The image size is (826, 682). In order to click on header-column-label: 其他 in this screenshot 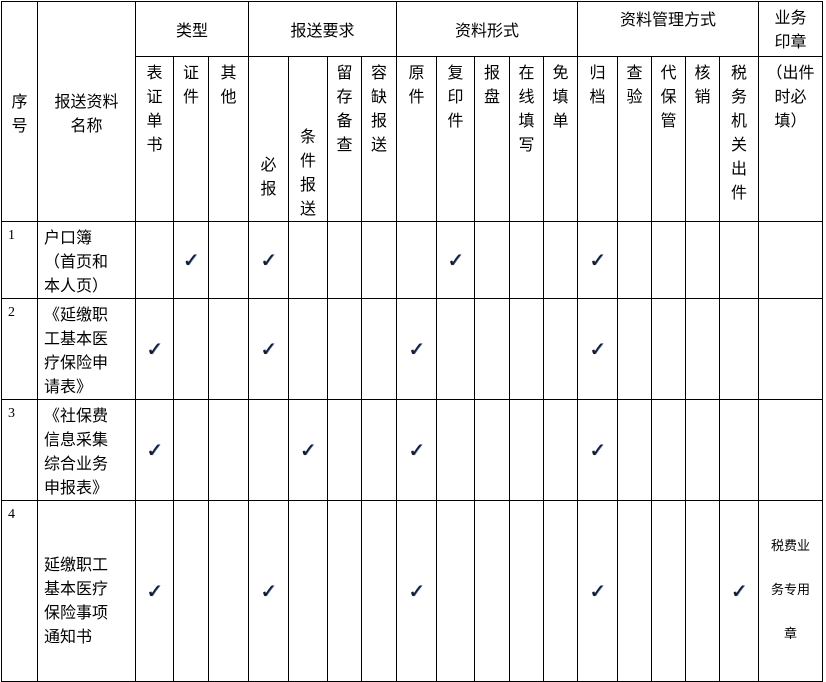, I will do `click(228, 84)`.